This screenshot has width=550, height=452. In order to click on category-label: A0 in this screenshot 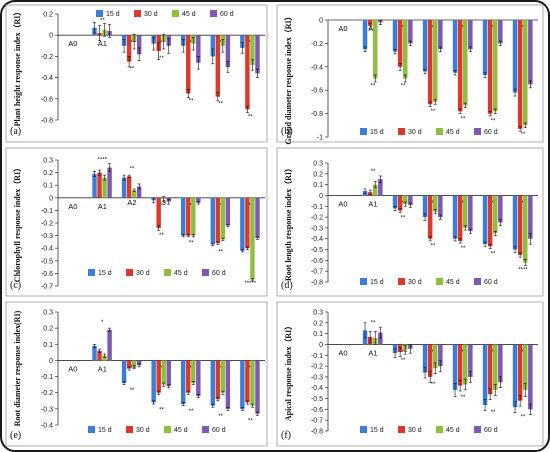, I will do `click(342, 203)`.